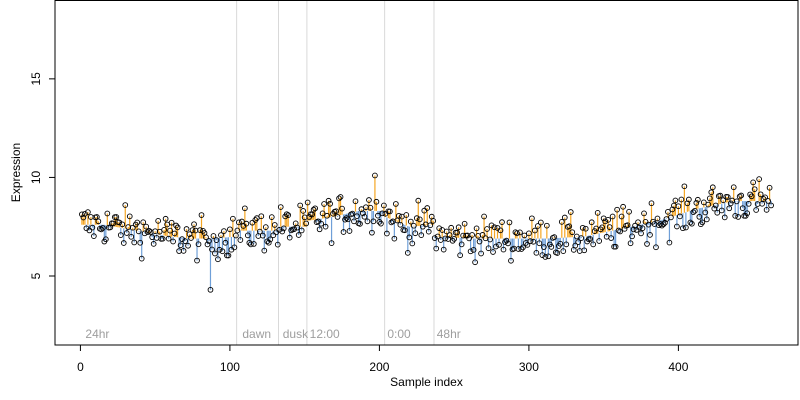 The image size is (800, 400). Describe the element at coordinates (97, 334) in the screenshot. I see `group-label: 24hr` at that location.